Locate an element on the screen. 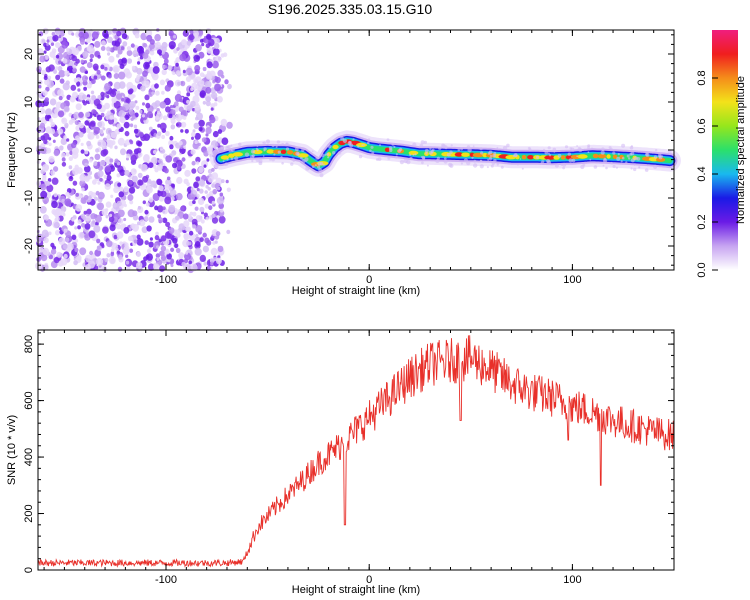 The image size is (750, 600). colorbar-gradient is located at coordinates (725, 150).